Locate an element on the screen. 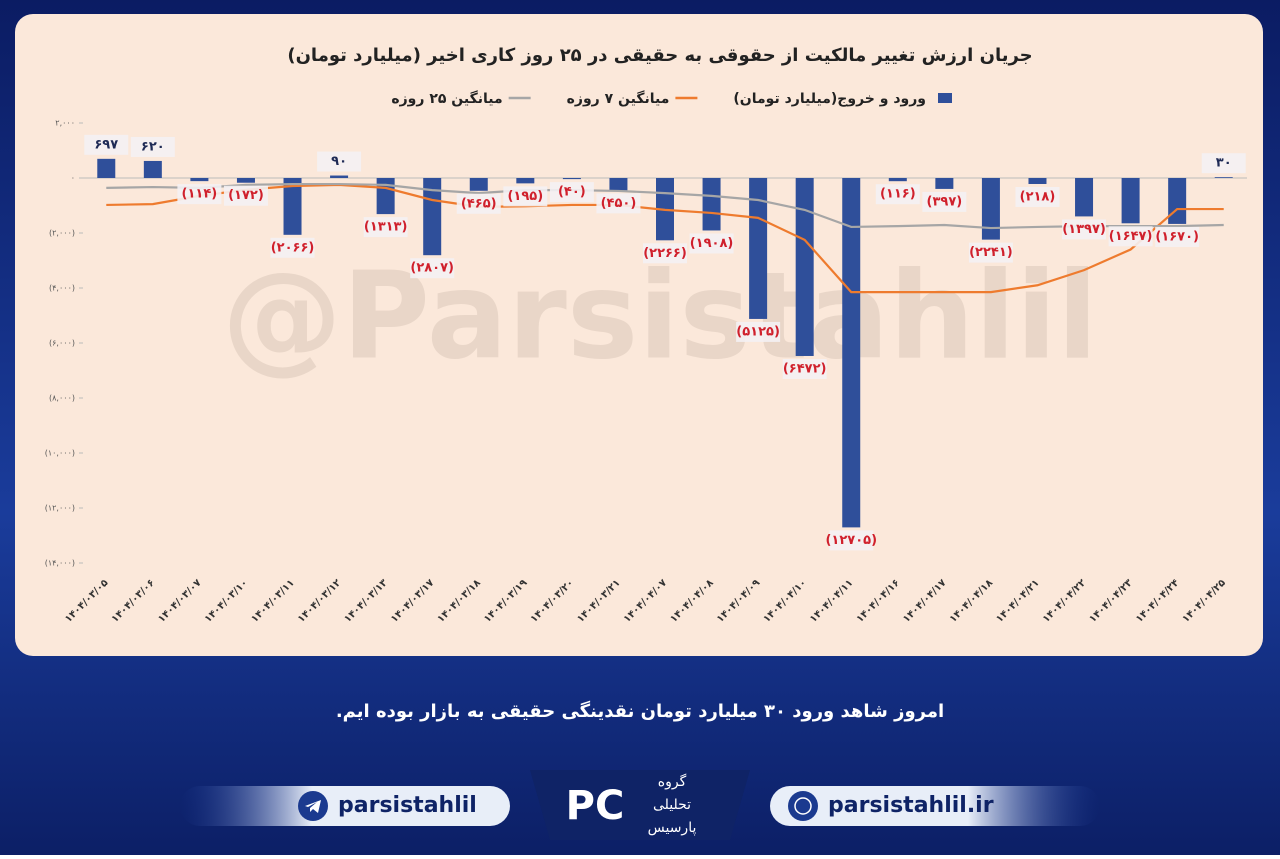 The height and width of the screenshot is (859, 1280). data-label: ۶۲۰ is located at coordinates (153, 146).